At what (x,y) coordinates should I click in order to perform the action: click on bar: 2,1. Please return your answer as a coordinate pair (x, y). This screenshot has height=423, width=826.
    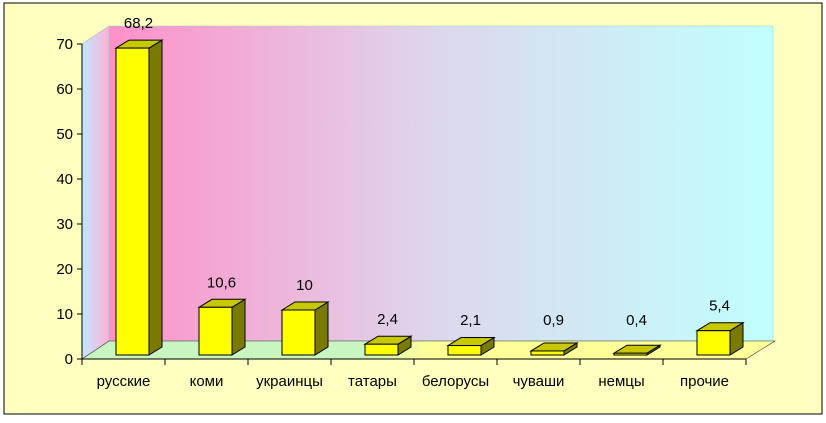
    Looking at the image, I should click on (471, 334).